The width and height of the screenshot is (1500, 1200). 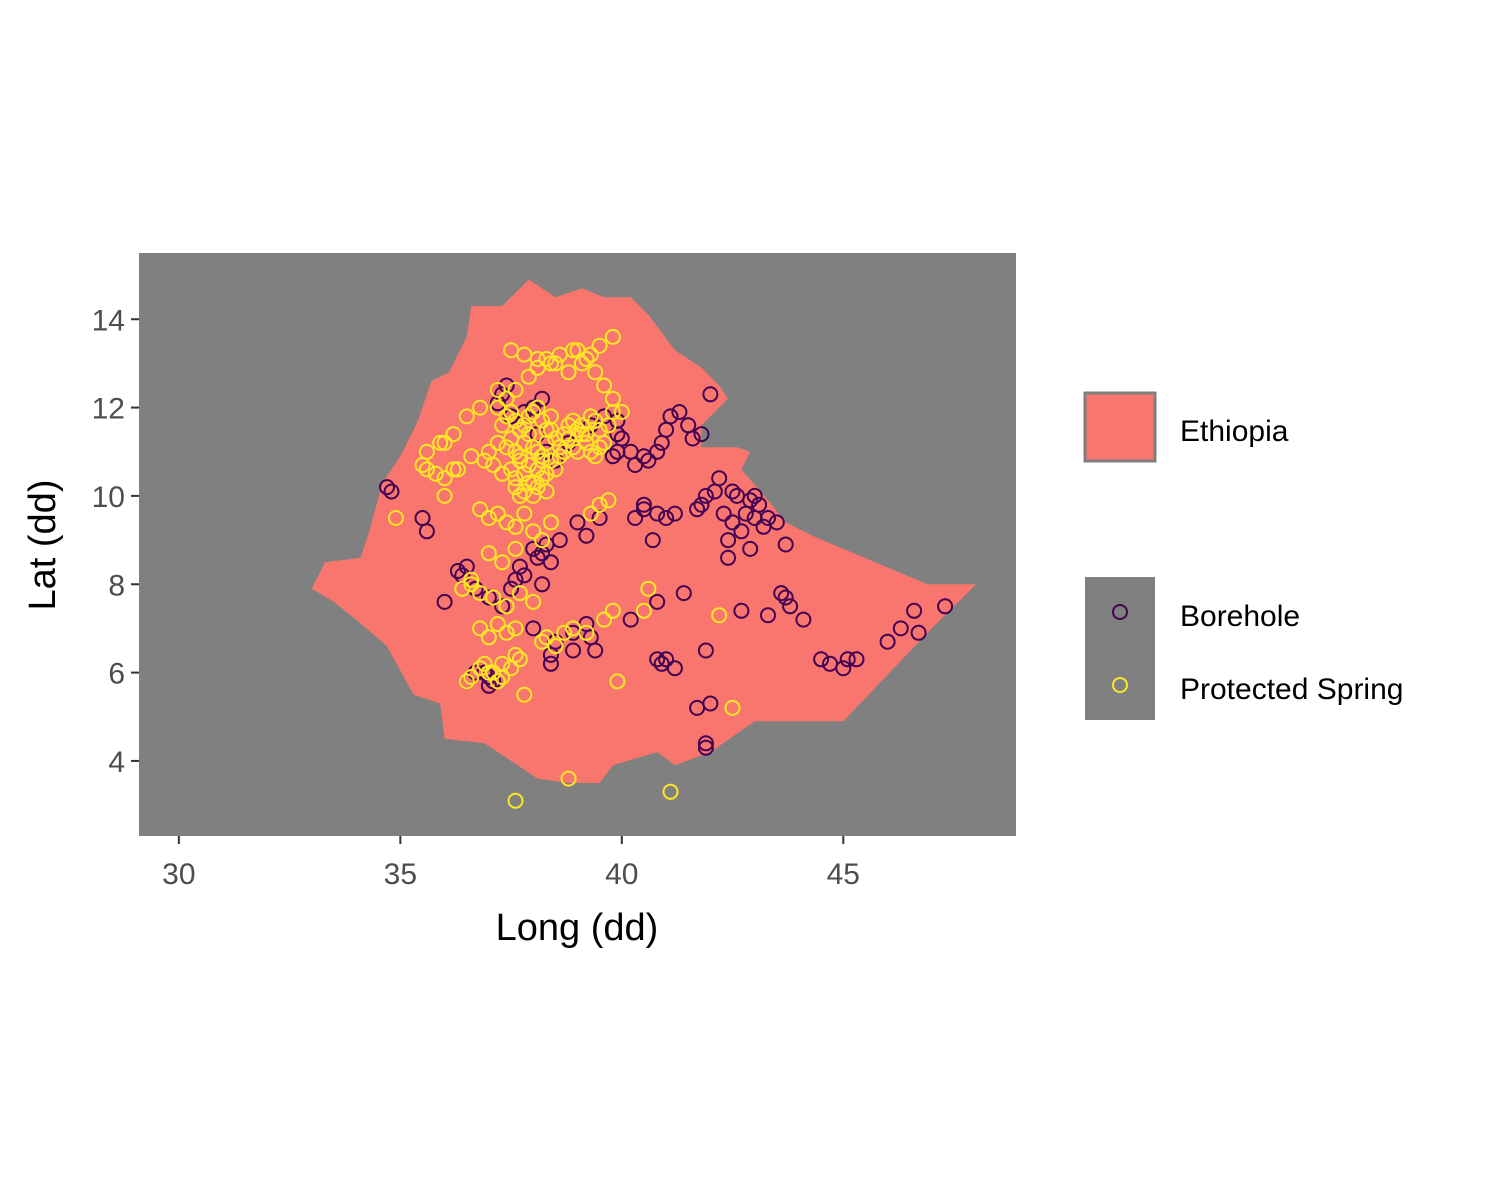 I want to click on series-protected-spring, so click(x=564, y=568).